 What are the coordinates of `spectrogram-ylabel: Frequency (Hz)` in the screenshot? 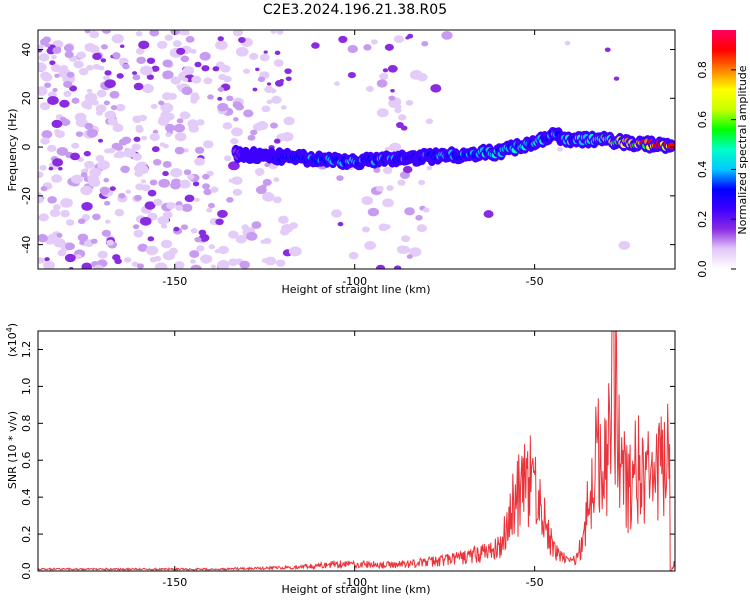 It's located at (12, 150).